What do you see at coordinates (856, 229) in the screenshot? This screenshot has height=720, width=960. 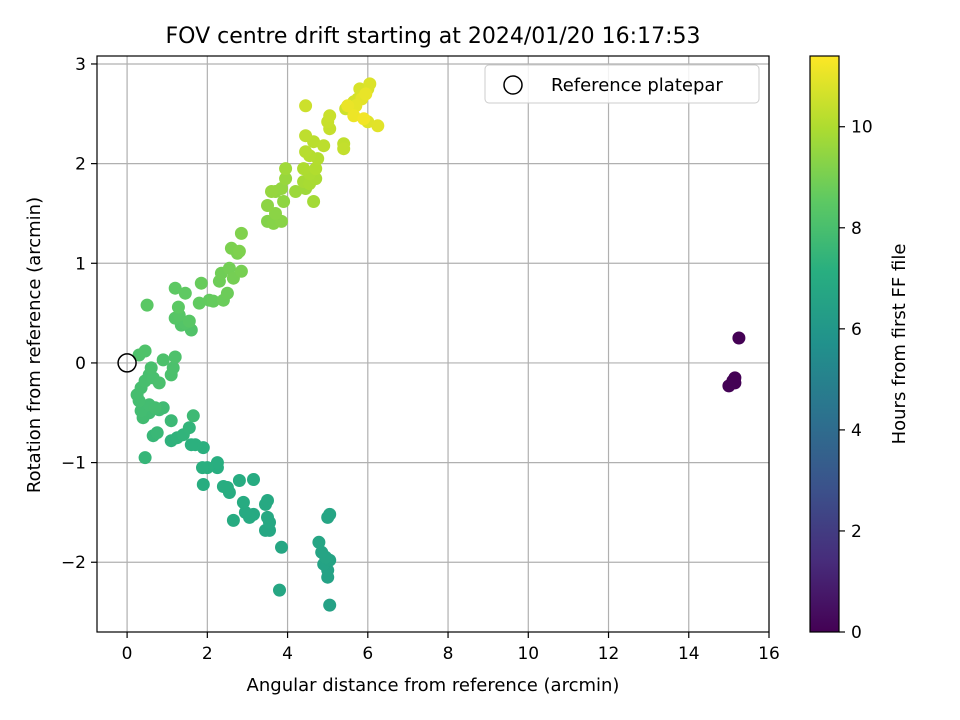 I see `colorbar-tick-label: 8` at bounding box center [856, 229].